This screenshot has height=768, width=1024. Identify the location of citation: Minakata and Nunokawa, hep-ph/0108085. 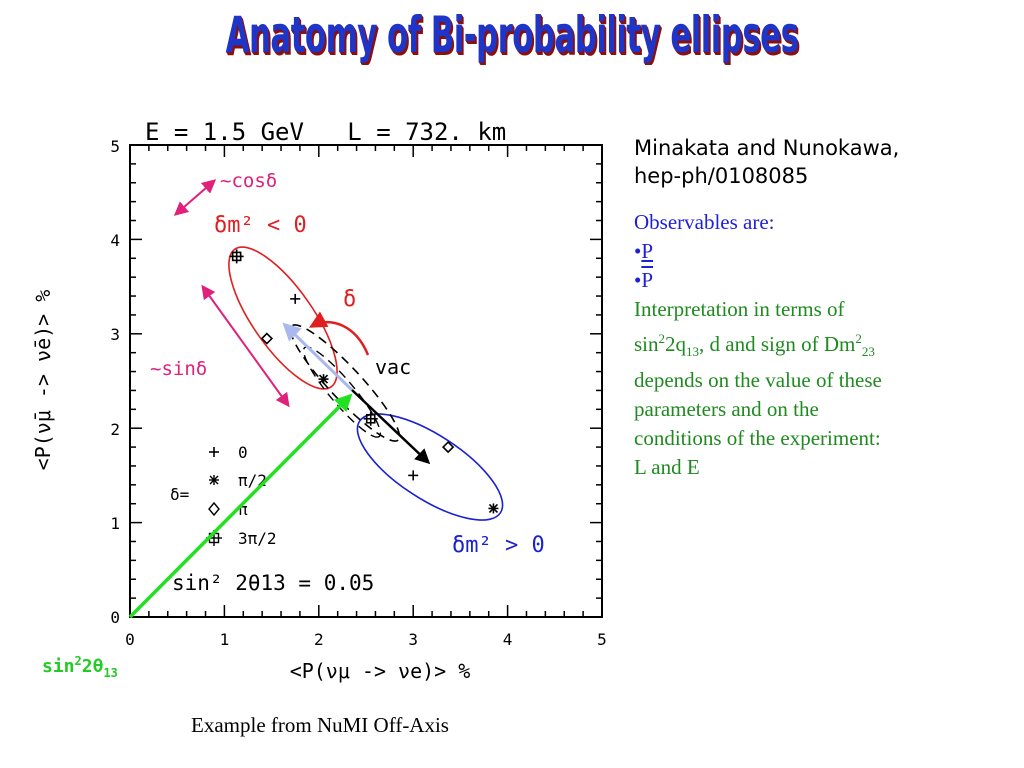
(824, 162).